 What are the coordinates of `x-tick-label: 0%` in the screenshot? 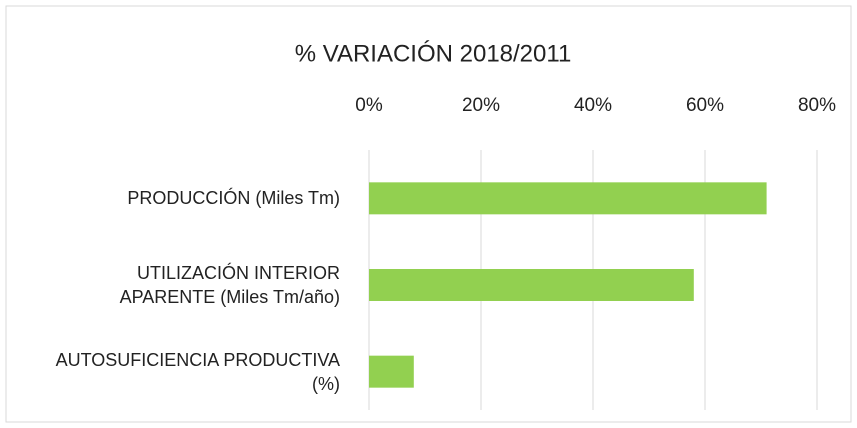 It's located at (369, 105).